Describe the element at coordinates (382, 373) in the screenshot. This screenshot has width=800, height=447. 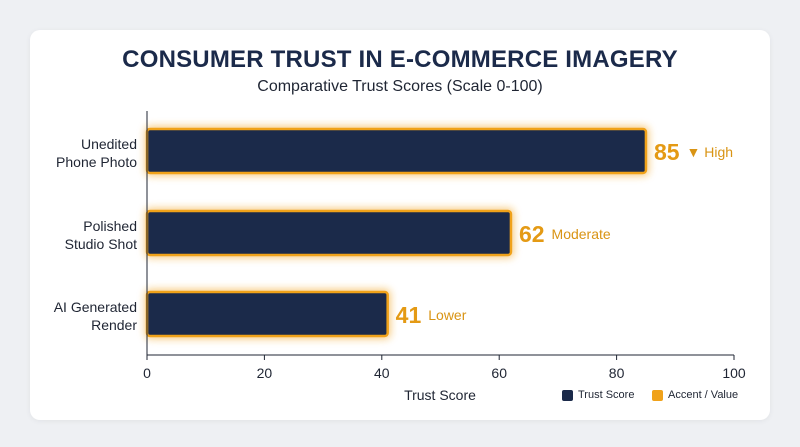
I see `x-tick-label: 40` at that location.